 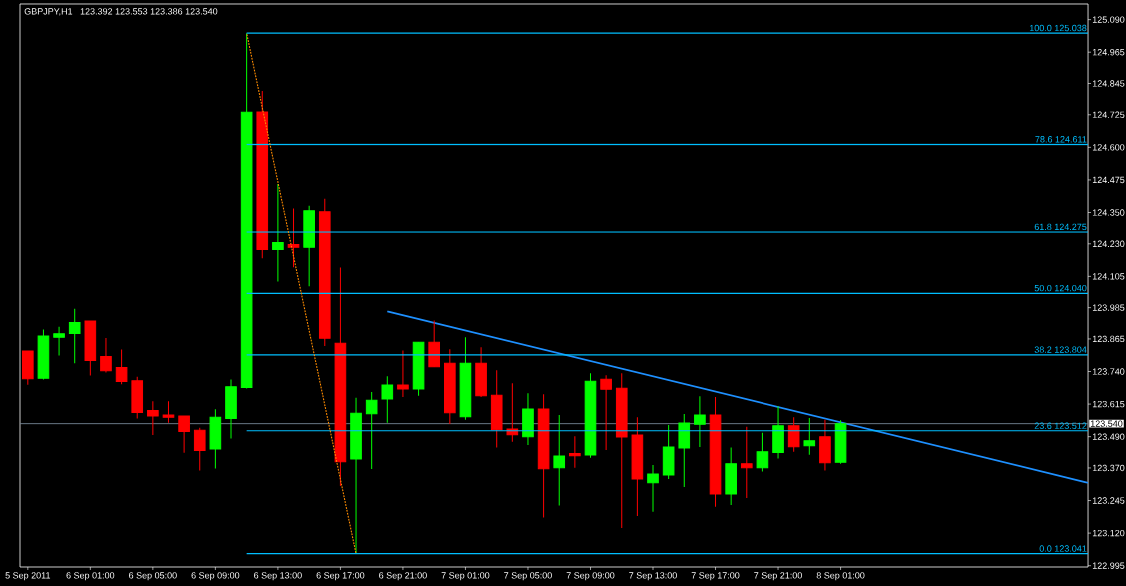 I want to click on x-tick-label: 6 Sep 01:00, so click(x=90, y=576).